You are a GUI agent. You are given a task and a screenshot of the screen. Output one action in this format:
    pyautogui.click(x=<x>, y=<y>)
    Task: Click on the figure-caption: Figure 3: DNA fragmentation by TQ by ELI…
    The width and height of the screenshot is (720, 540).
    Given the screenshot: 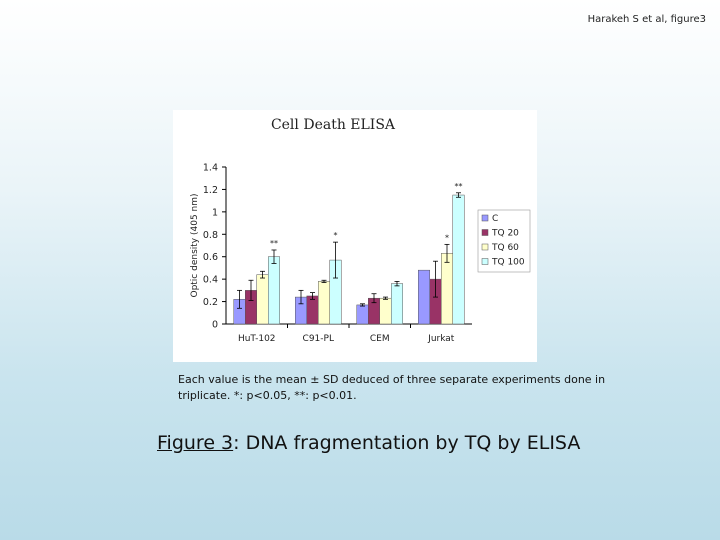 What is the action you would take?
    pyautogui.click(x=368, y=443)
    